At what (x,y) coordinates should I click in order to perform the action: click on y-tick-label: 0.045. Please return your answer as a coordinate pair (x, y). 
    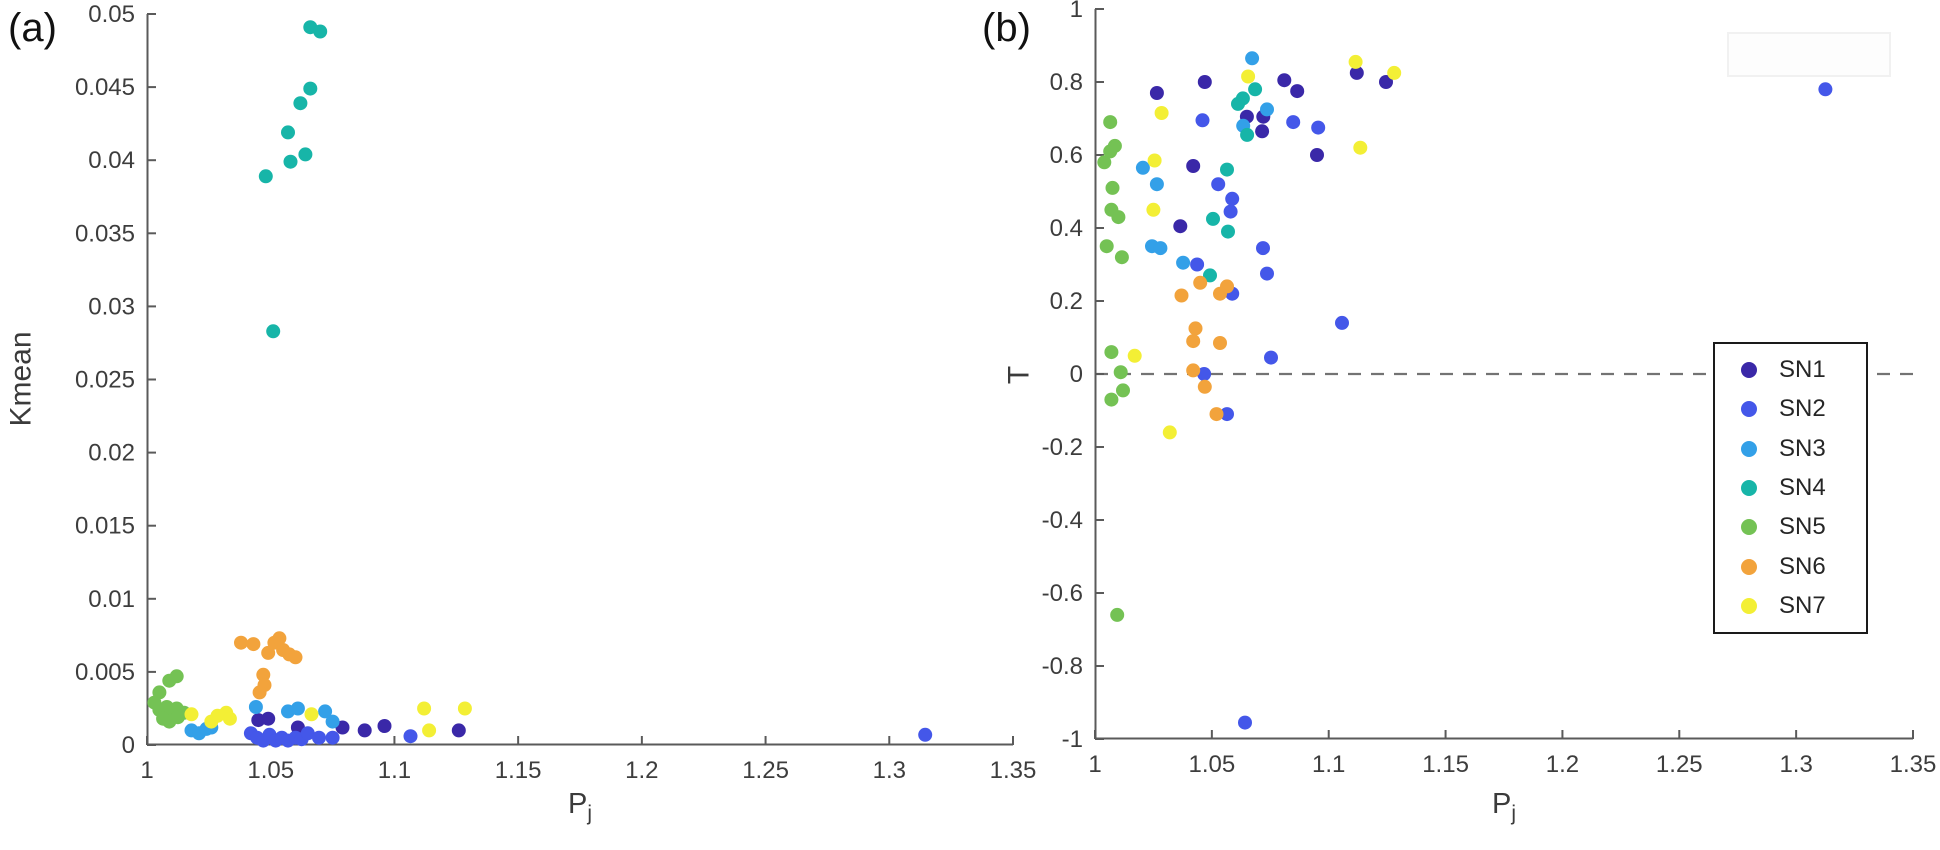
    Looking at the image, I should click on (105, 87).